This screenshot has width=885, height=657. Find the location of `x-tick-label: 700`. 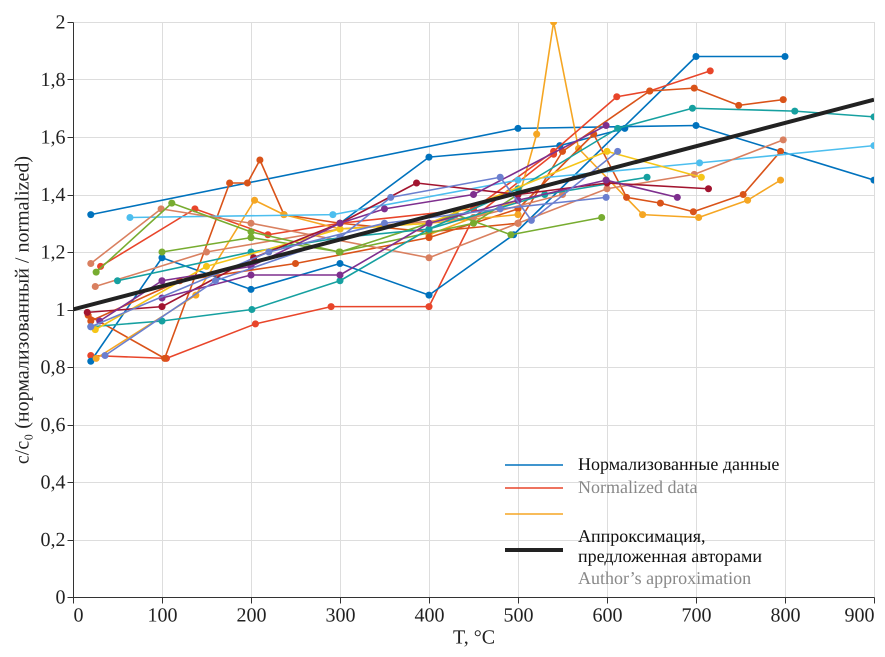

x-tick-label: 700 is located at coordinates (697, 615).